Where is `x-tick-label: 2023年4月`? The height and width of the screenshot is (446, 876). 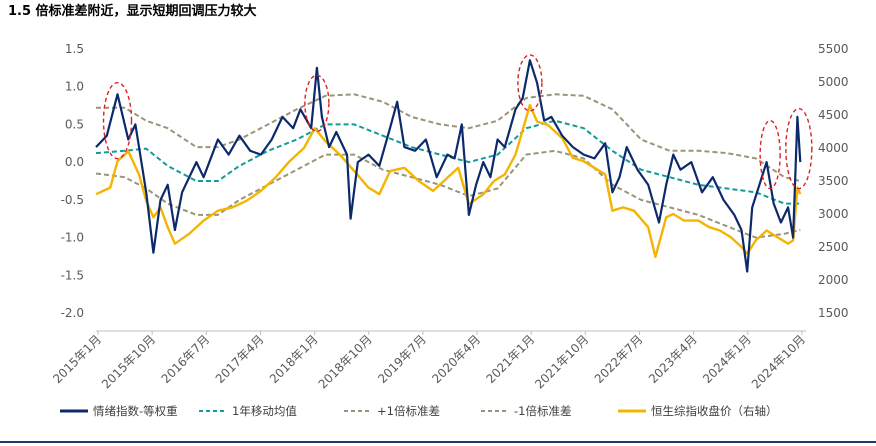 x-tick-label: 2023年4月 is located at coordinates (673, 359).